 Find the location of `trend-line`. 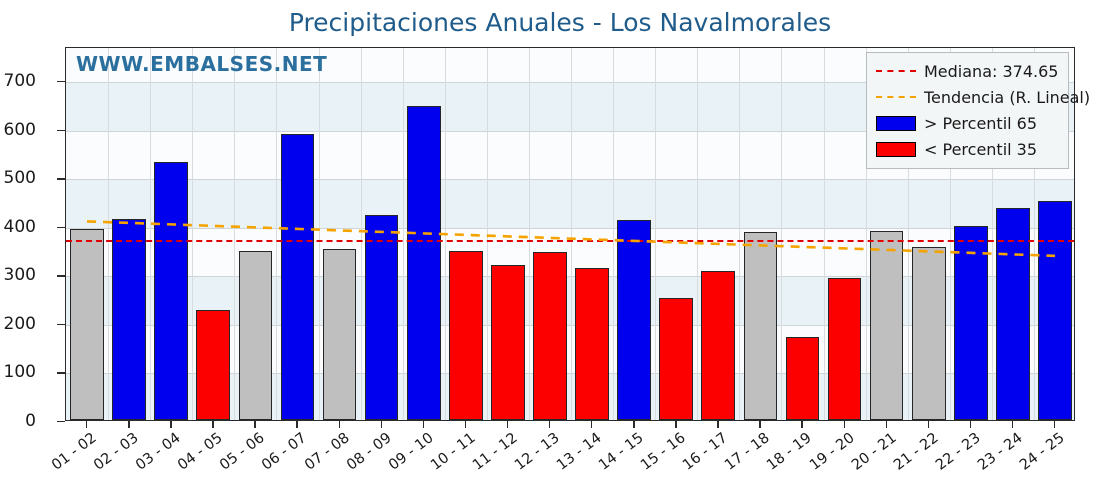

trend-line is located at coordinates (571, 239).